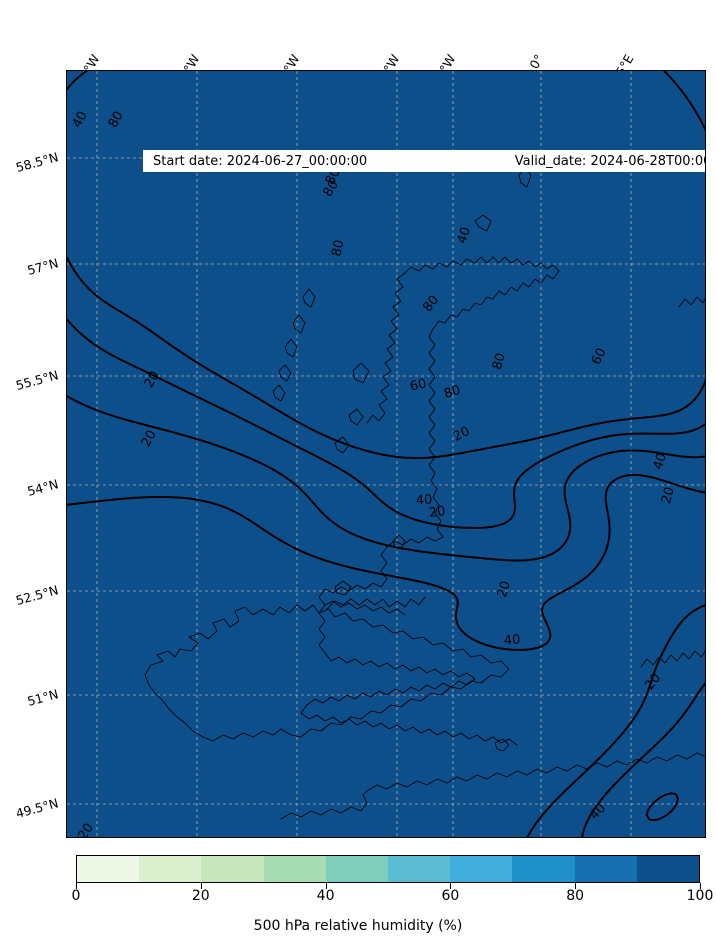 The width and height of the screenshot is (716, 949). Describe the element at coordinates (700, 896) in the screenshot. I see `colorbar-tick-label-5: 100` at that location.